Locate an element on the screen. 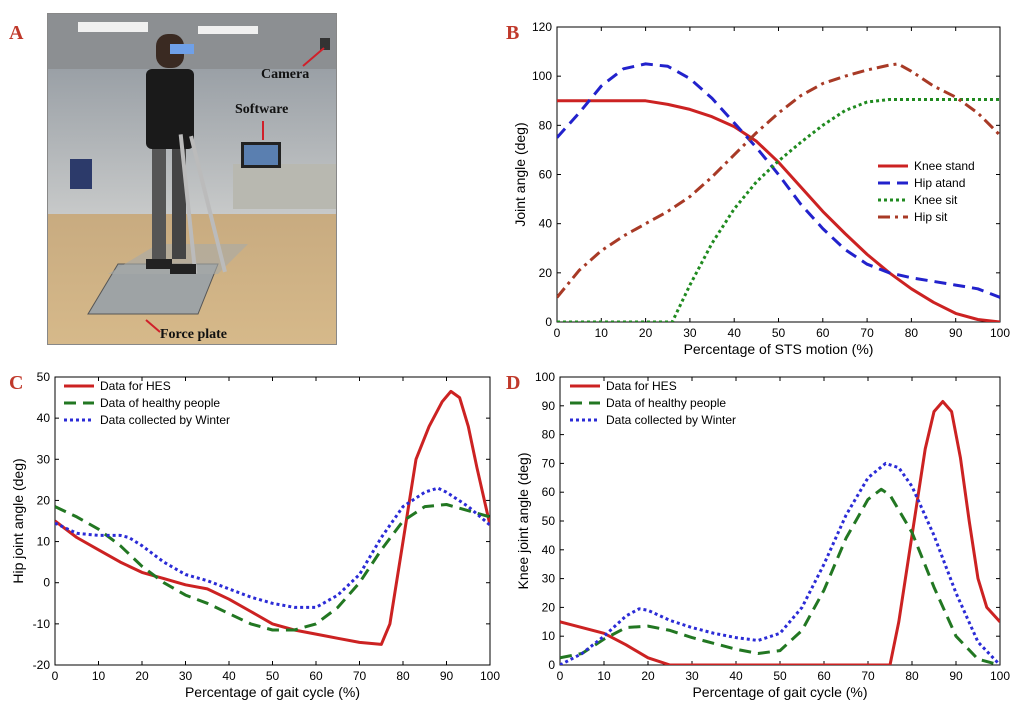 The image size is (1011, 701). force-plate-label: Force plate is located at coordinates (193, 334).